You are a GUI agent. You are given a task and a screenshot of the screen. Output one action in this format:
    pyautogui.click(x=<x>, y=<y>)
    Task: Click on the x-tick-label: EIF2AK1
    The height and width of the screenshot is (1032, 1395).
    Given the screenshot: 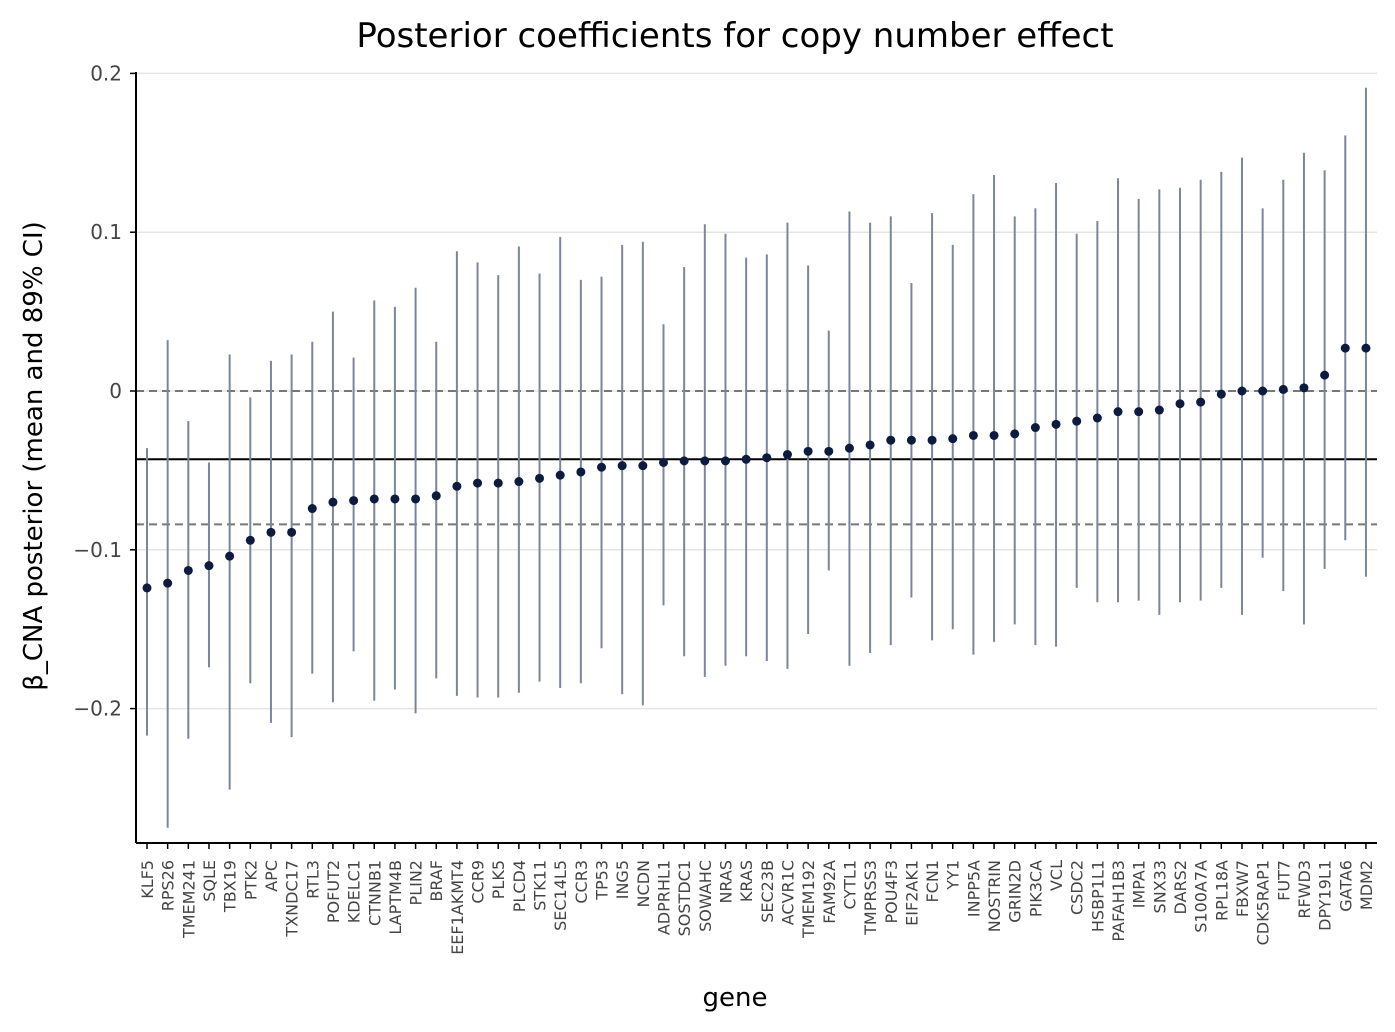 What is the action you would take?
    pyautogui.click(x=911, y=893)
    